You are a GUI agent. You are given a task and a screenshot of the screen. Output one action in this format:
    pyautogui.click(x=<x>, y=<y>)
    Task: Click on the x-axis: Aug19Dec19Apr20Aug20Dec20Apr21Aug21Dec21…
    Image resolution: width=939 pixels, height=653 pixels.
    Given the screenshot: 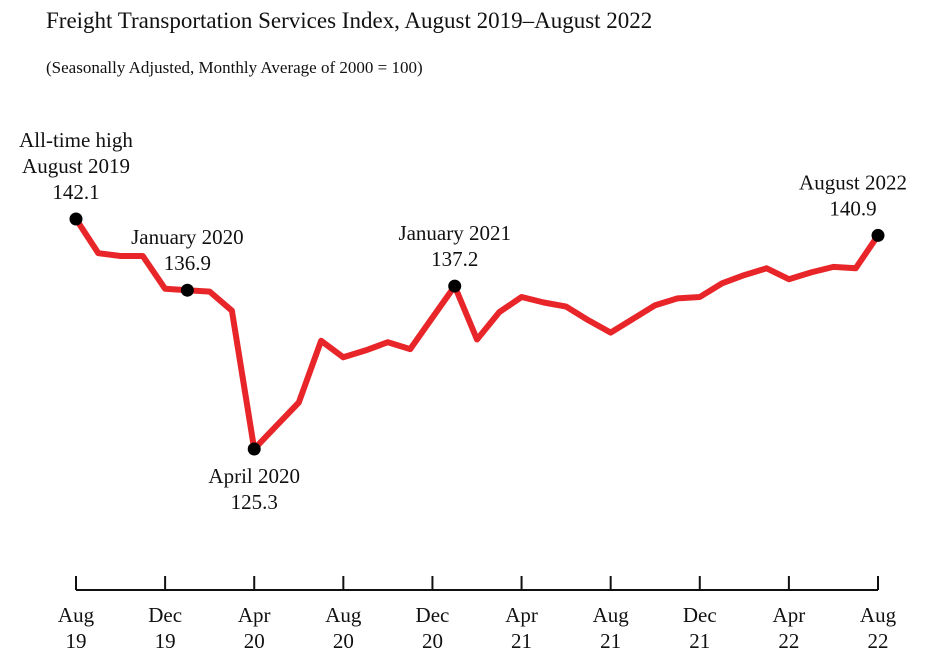 What is the action you would take?
    pyautogui.click(x=477, y=614)
    